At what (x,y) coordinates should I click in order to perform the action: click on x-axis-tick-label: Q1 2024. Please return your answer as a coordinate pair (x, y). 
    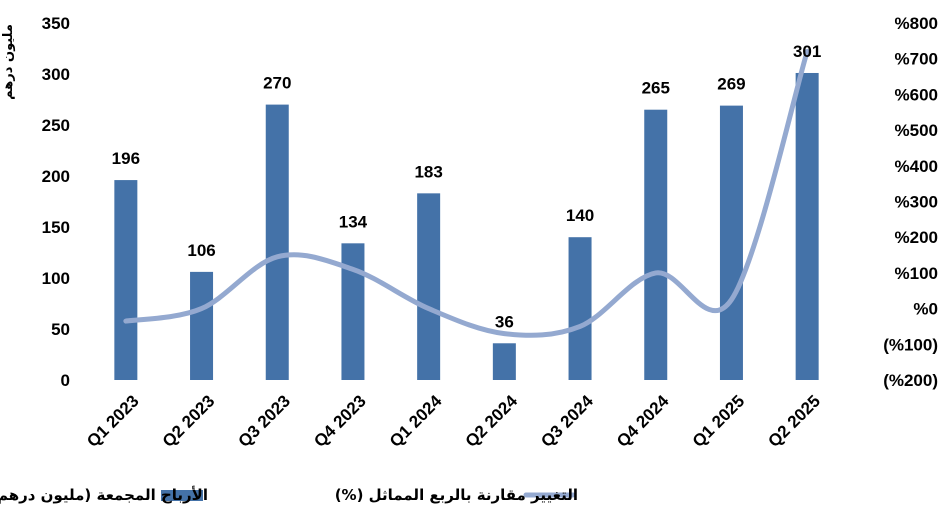
    Looking at the image, I should click on (416, 421).